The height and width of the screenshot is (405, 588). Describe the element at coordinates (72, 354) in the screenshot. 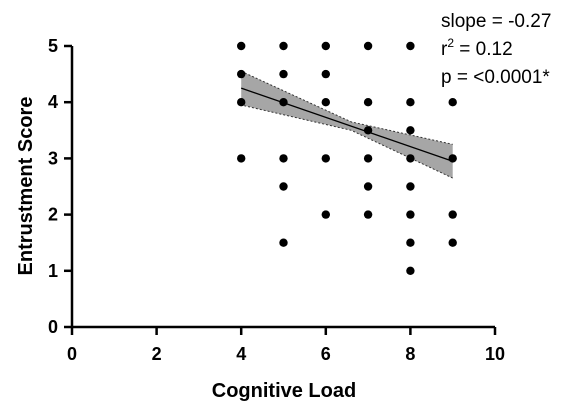

I see `x-tick-label: 0` at that location.